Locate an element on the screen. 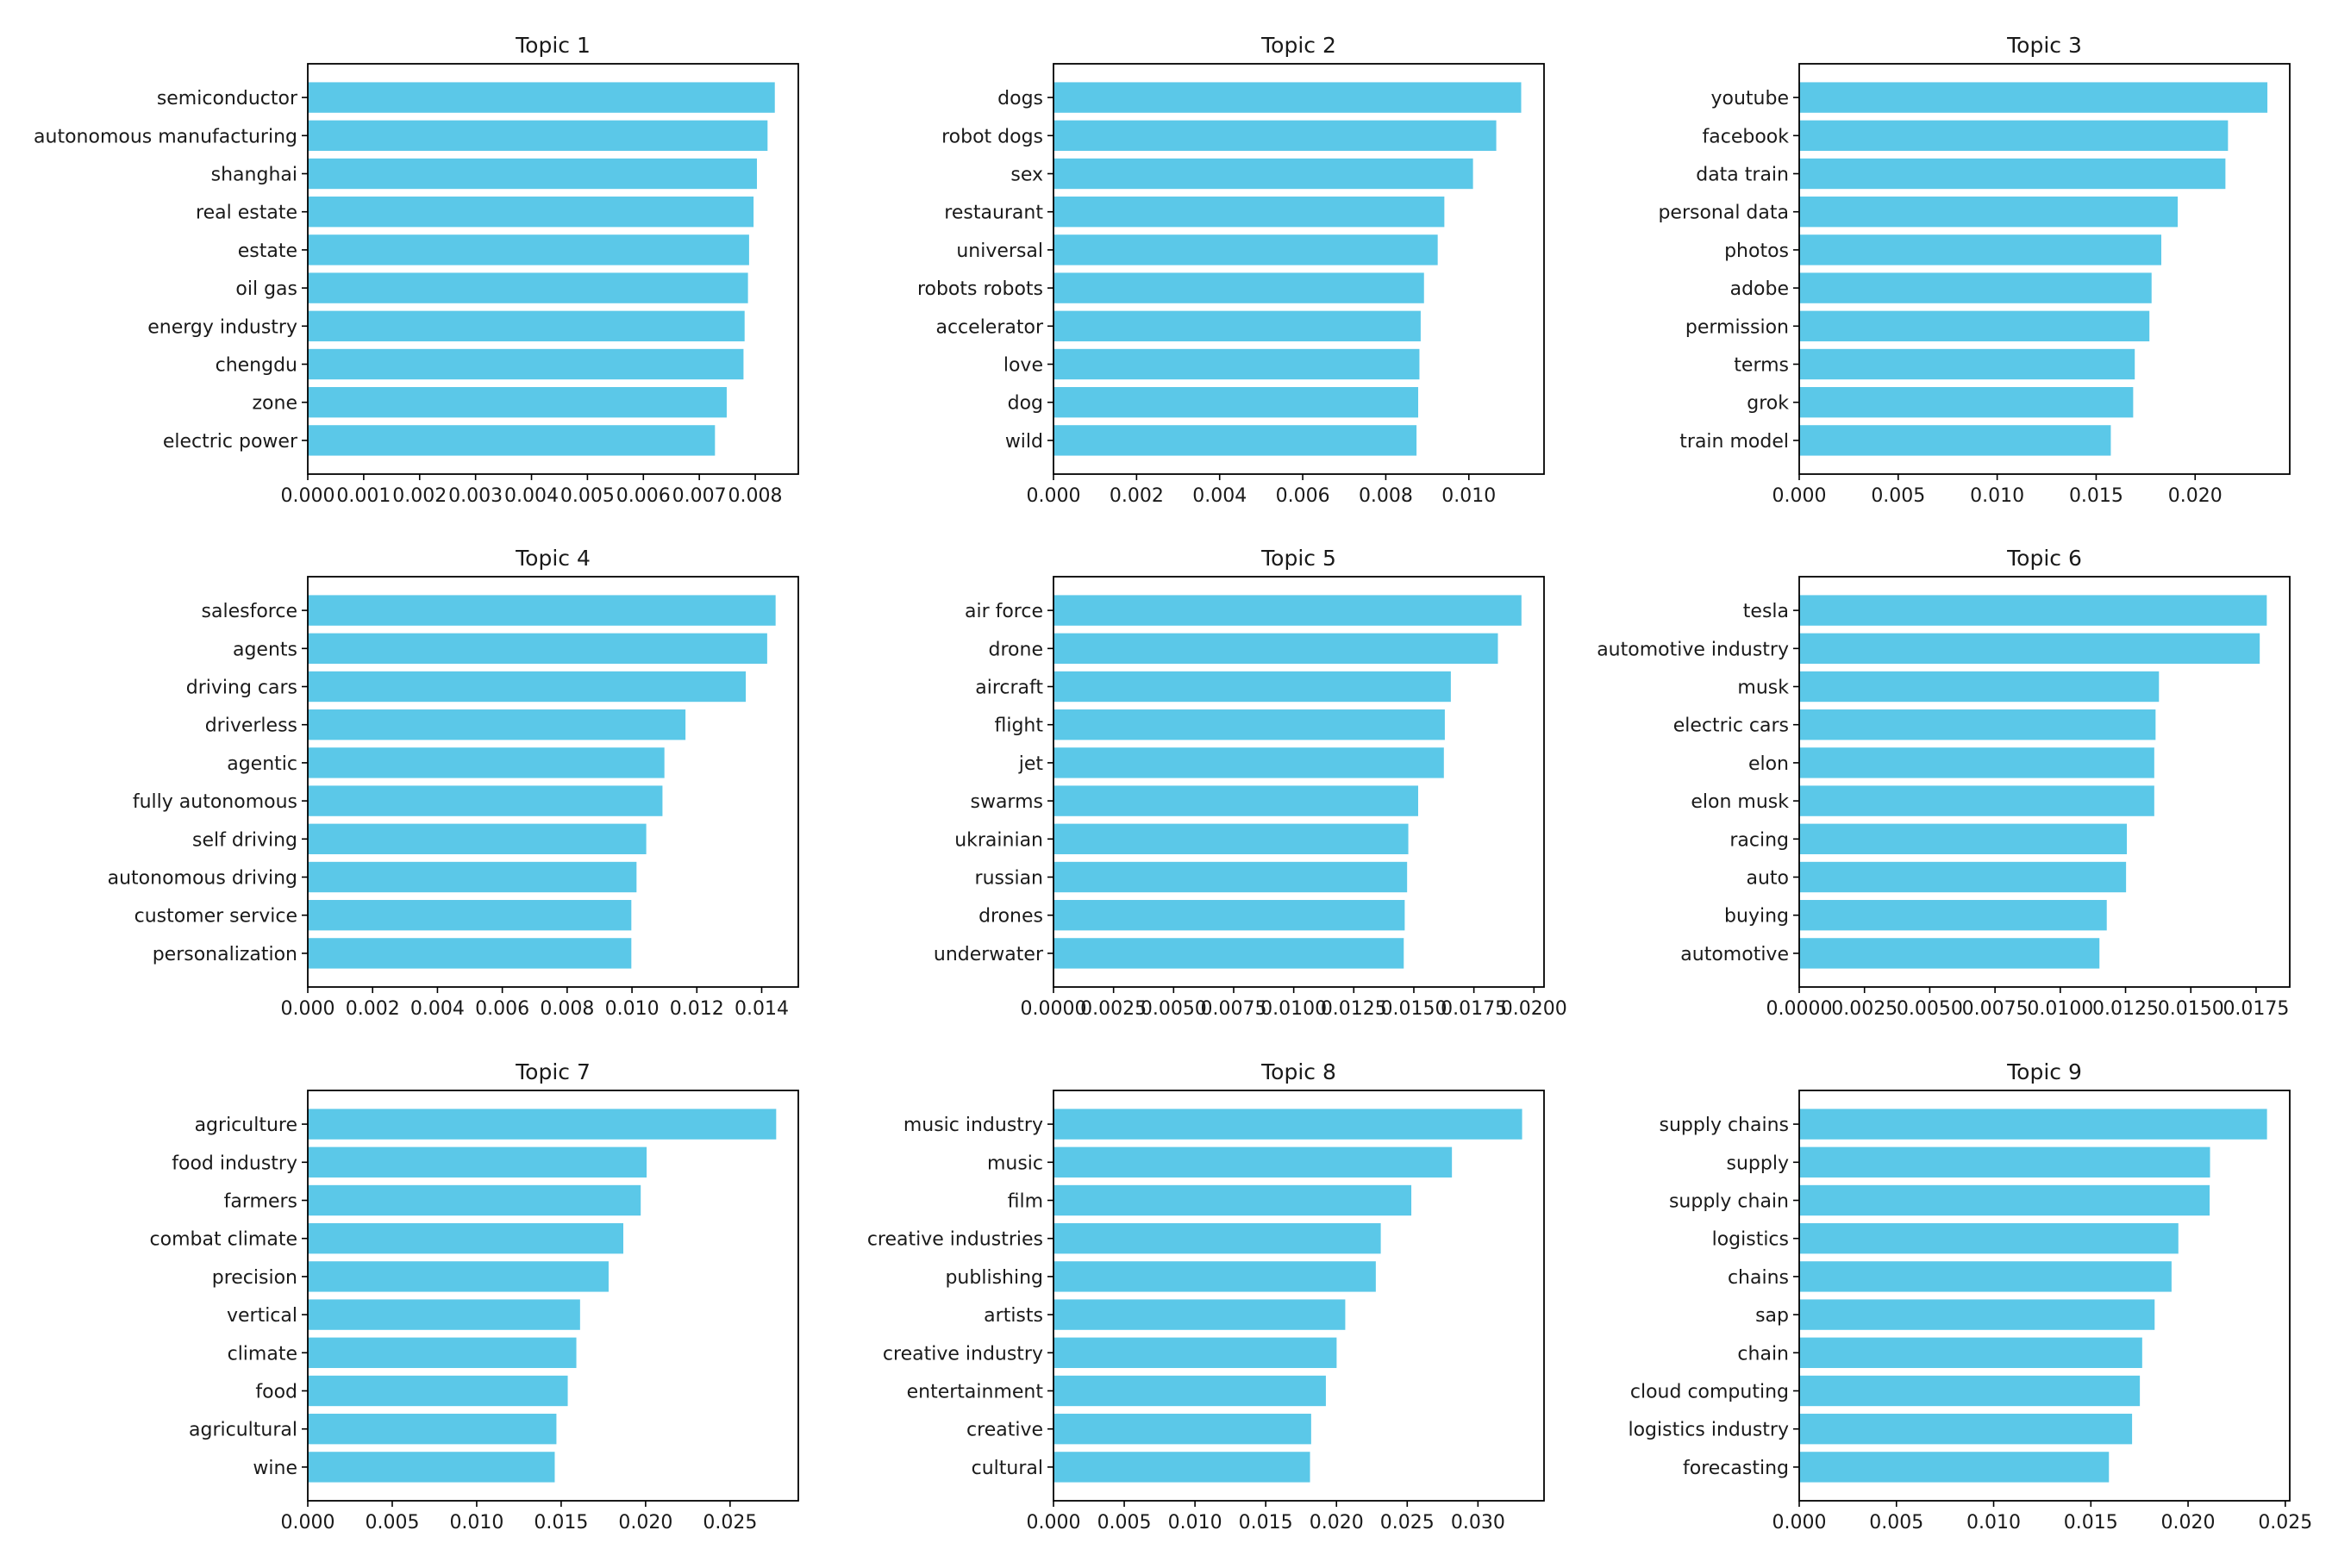 This screenshot has height=1568, width=2332. y-tick-label: creative industries is located at coordinates (955, 1240).